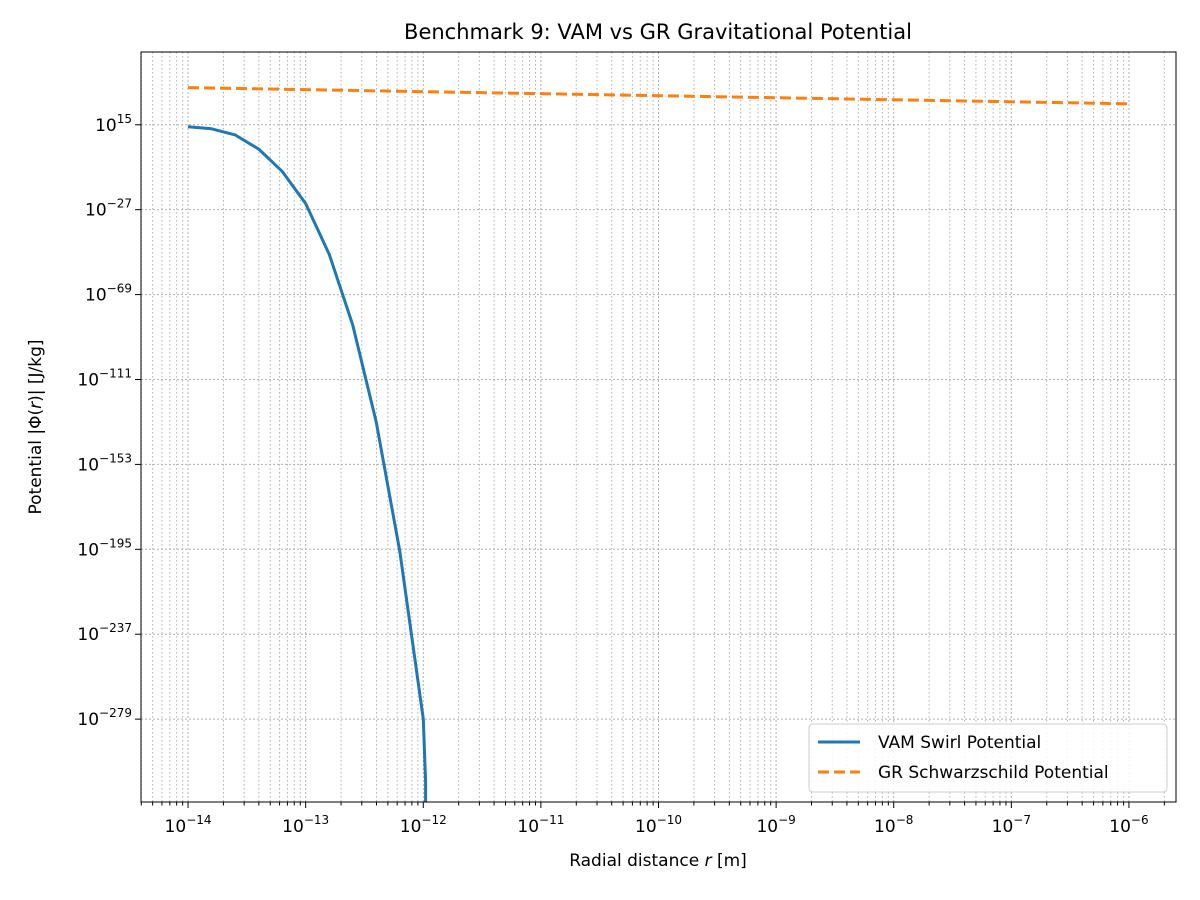 The height and width of the screenshot is (900, 1200). I want to click on y-tick-label: 10−195, so click(104, 548).